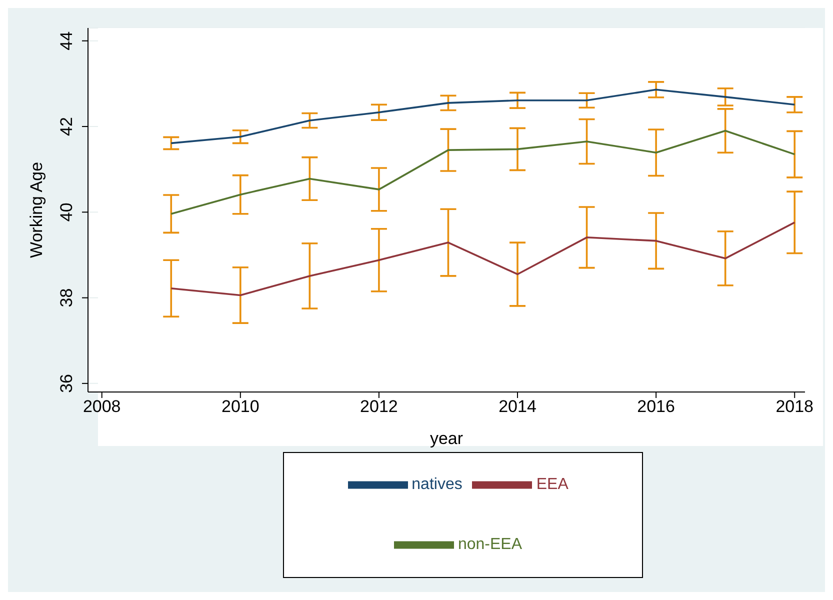 This screenshot has width=833, height=600. What do you see at coordinates (66, 298) in the screenshot?
I see `y-tick-label: 38` at bounding box center [66, 298].